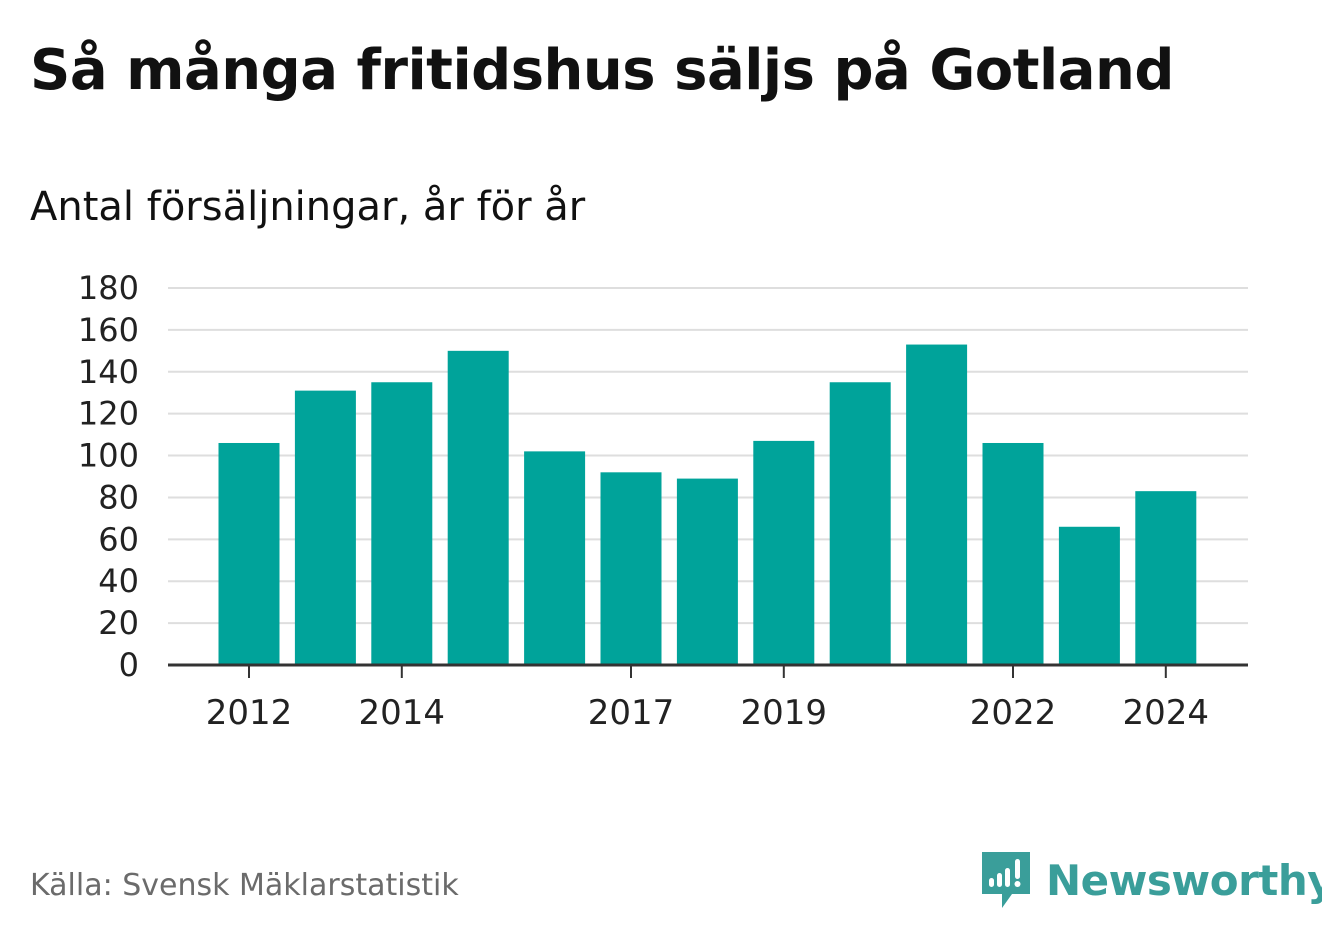  Describe the element at coordinates (1013, 713) in the screenshot. I see `x-tick-label: 2022` at that location.